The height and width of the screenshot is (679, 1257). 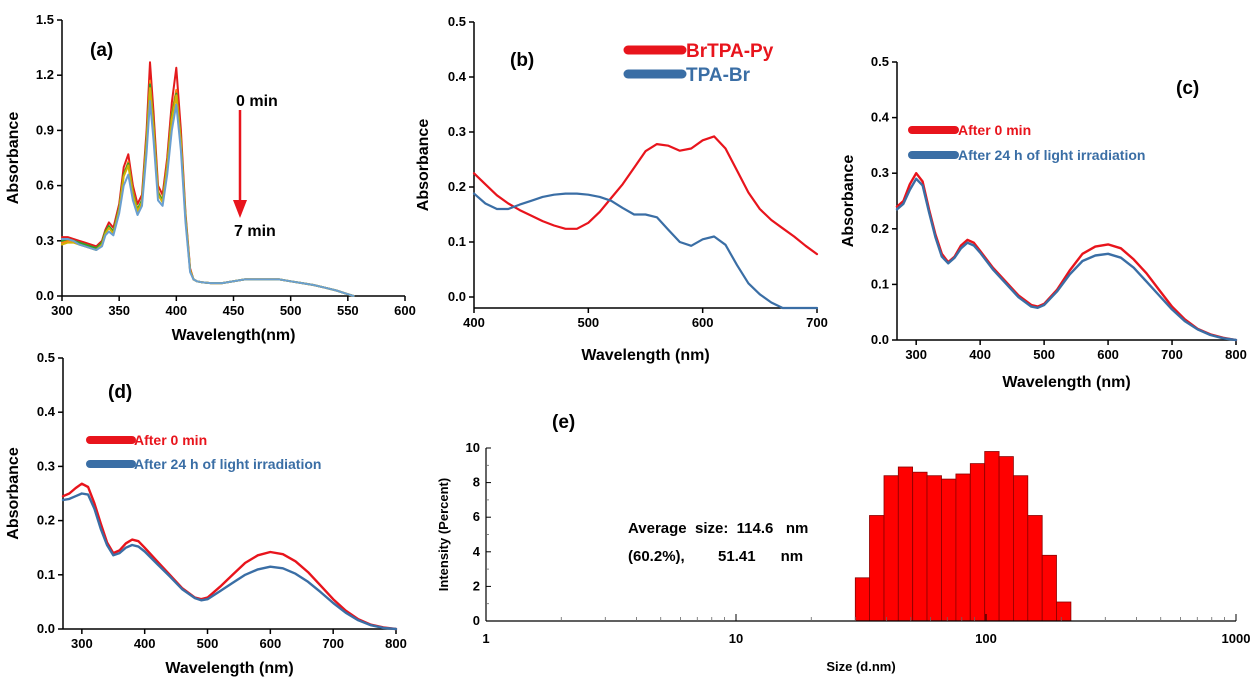 What do you see at coordinates (234, 335) in the screenshot?
I see `x-axis-label: Wavelength(nm)` at bounding box center [234, 335].